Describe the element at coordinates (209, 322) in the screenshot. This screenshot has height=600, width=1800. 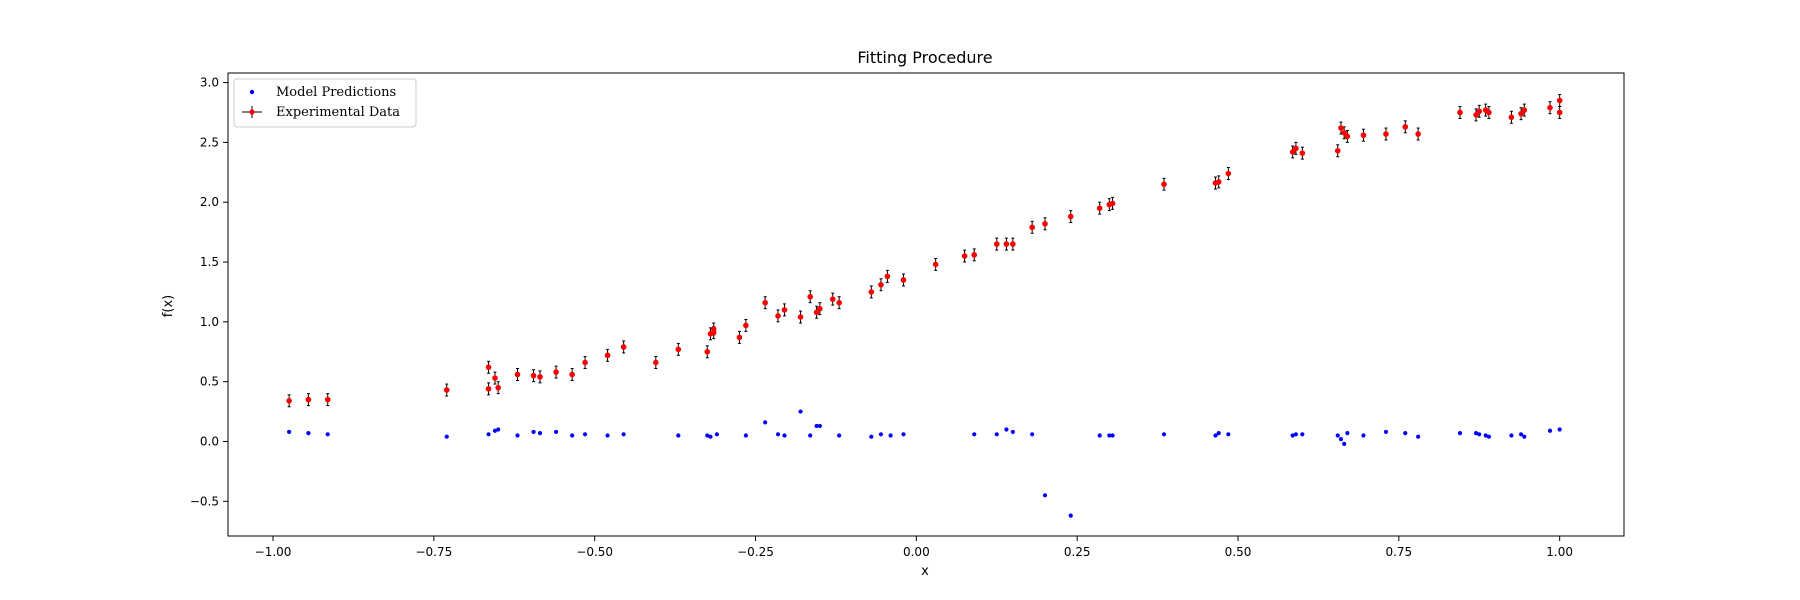
I see `y-tick-label: 1.0` at that location.